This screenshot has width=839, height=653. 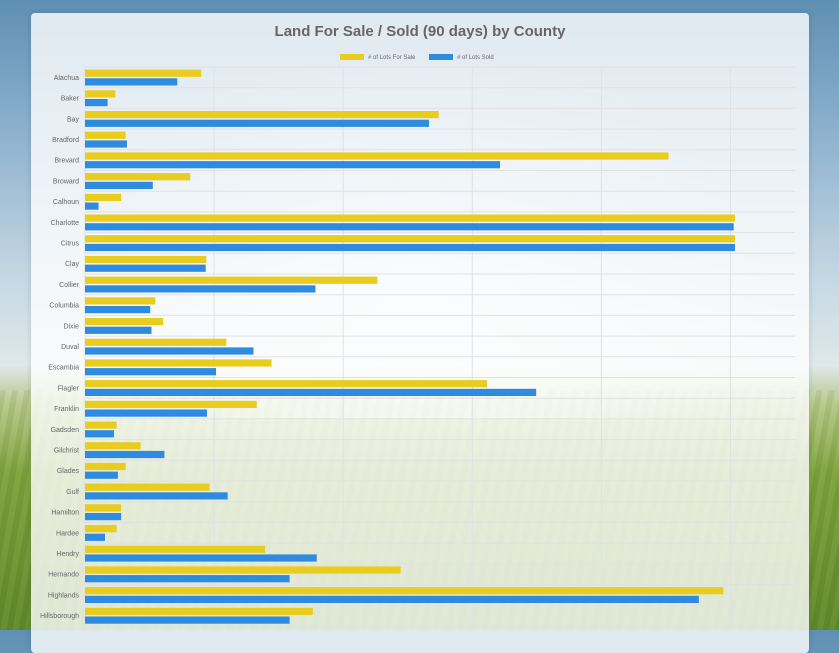 What do you see at coordinates (352, 57) in the screenshot?
I see `legend-swatch-for-sale` at bounding box center [352, 57].